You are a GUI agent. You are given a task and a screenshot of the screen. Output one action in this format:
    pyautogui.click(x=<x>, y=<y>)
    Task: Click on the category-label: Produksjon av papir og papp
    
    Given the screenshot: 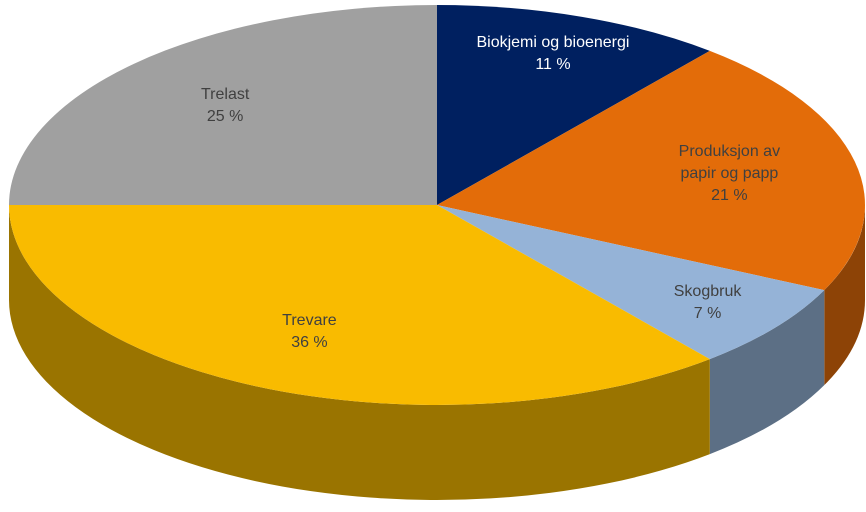 What is the action you would take?
    pyautogui.click(x=729, y=163)
    